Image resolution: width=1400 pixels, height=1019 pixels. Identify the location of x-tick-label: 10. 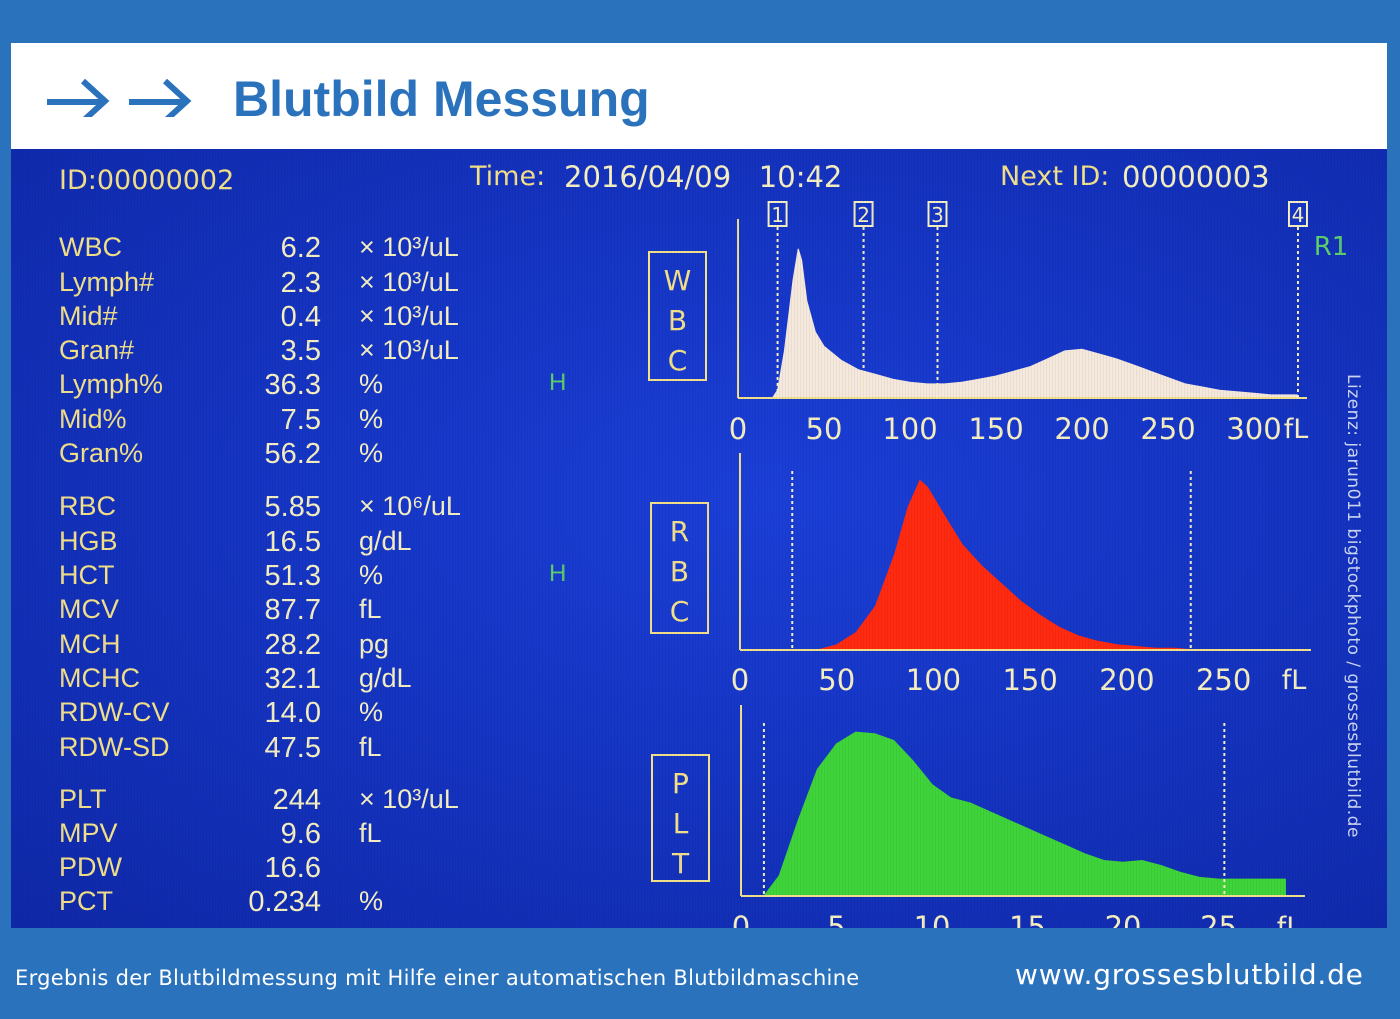
(932, 919).